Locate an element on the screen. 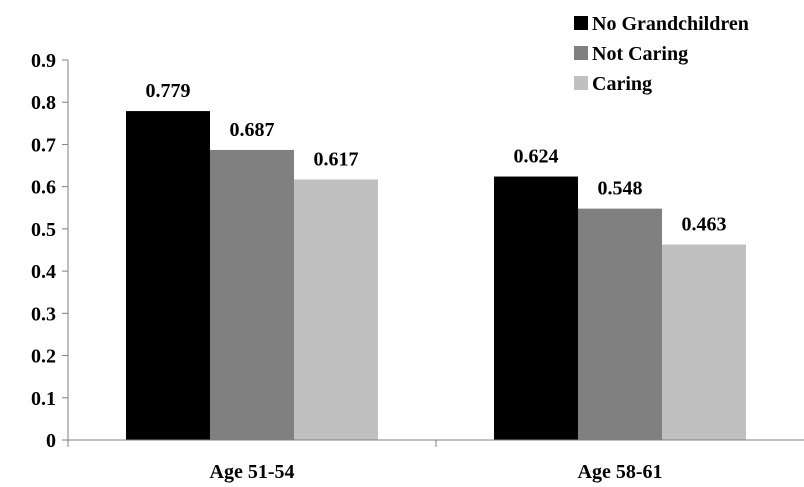  x-axis: Age 51-54 Age 58-61 is located at coordinates (435, 461).